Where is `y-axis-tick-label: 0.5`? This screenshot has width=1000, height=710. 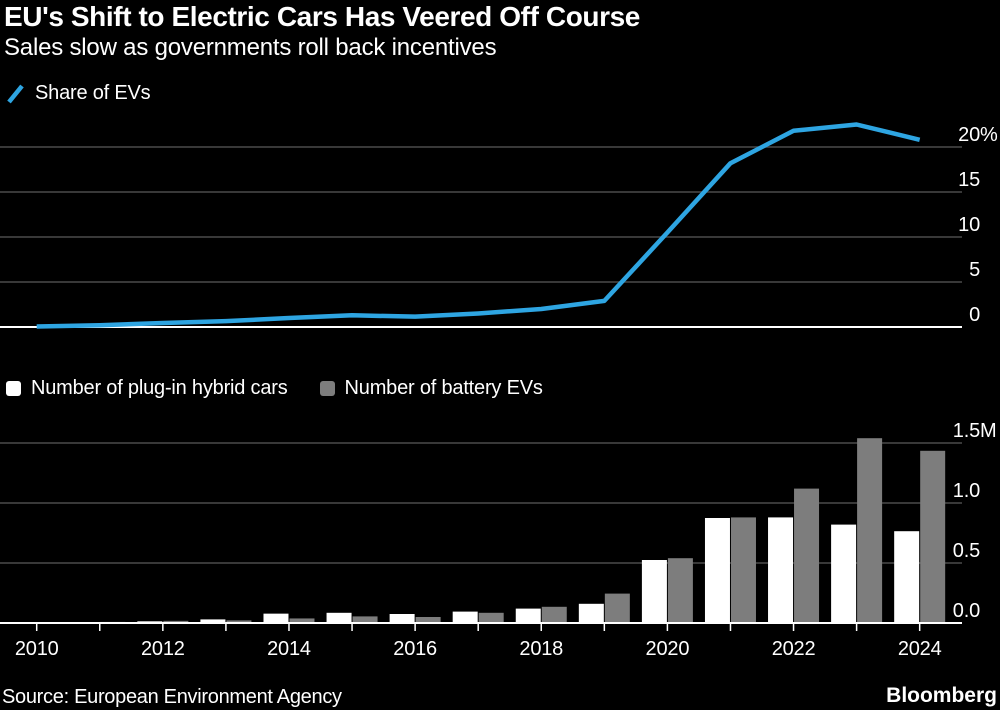
y-axis-tick-label: 0.5 is located at coordinates (966, 551).